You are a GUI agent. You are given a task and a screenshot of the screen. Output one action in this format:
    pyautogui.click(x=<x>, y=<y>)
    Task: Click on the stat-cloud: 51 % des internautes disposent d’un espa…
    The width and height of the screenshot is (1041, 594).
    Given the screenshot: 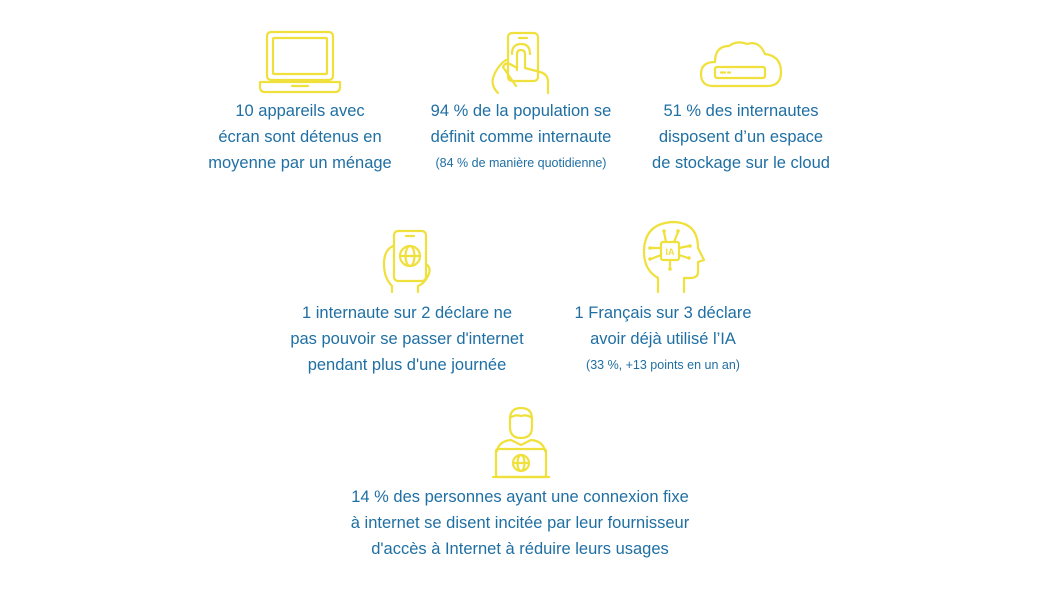 What is the action you would take?
    pyautogui.click(x=741, y=137)
    